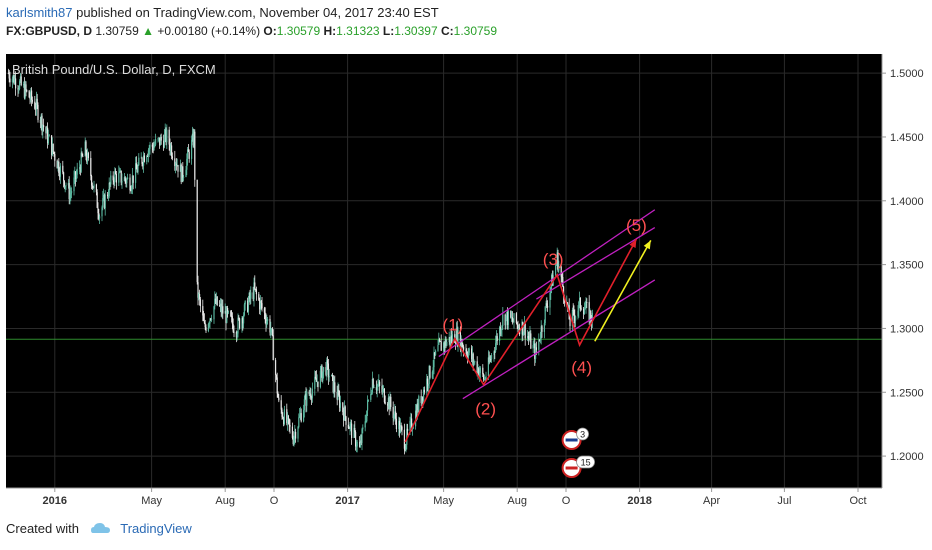 The width and height of the screenshot is (932, 550). I want to click on wave-label: (5), so click(636, 225).